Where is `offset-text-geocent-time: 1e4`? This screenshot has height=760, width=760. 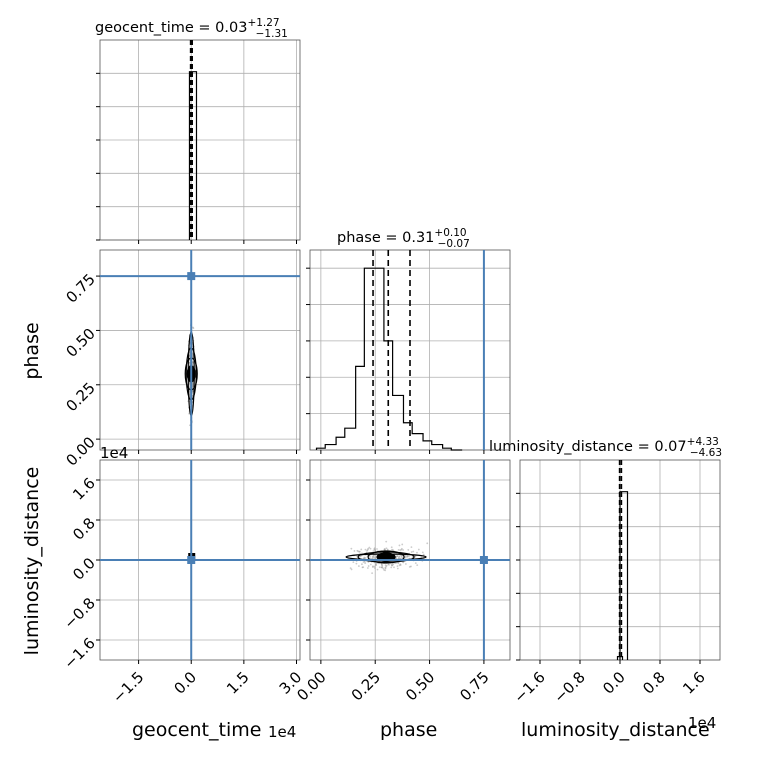
offset-text-geocent-time: 1e4 is located at coordinates (282, 732).